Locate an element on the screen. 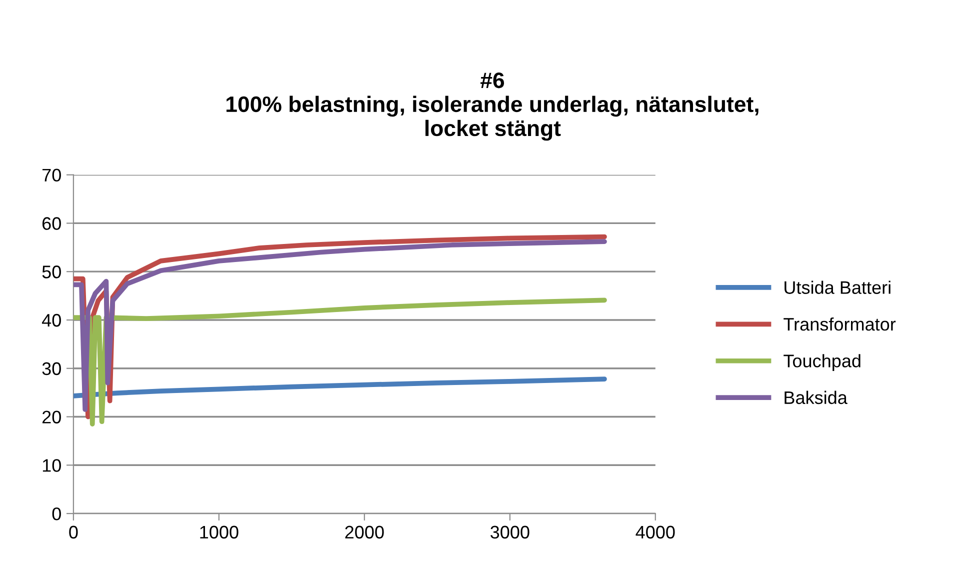 Image resolution: width=954 pixels, height=577 pixels. x-tick-label: 0 is located at coordinates (73, 532).